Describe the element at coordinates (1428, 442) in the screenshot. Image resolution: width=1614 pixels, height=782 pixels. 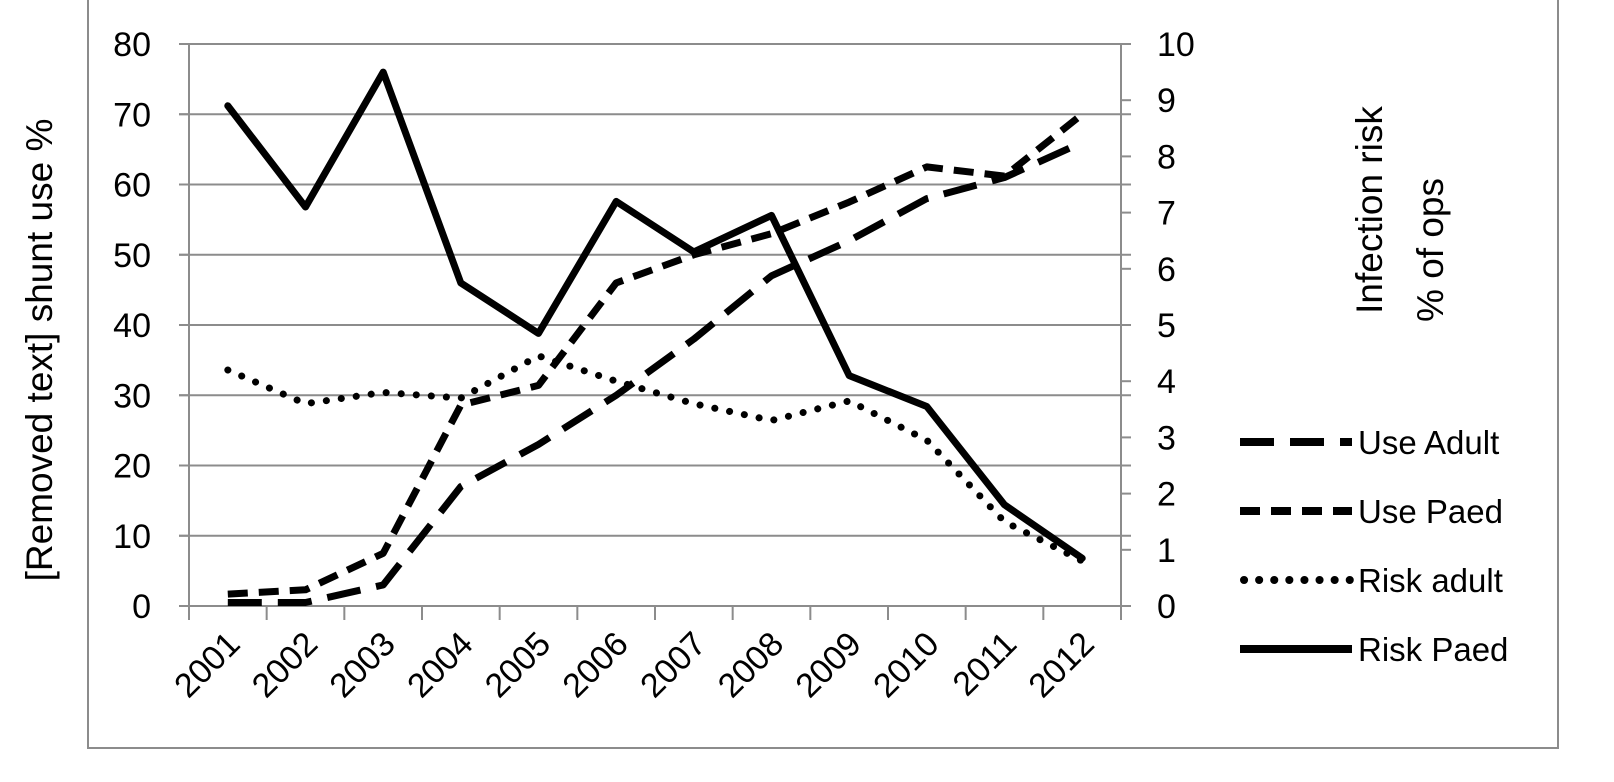
I see `legend-label-use-adult: Use Adult` at that location.